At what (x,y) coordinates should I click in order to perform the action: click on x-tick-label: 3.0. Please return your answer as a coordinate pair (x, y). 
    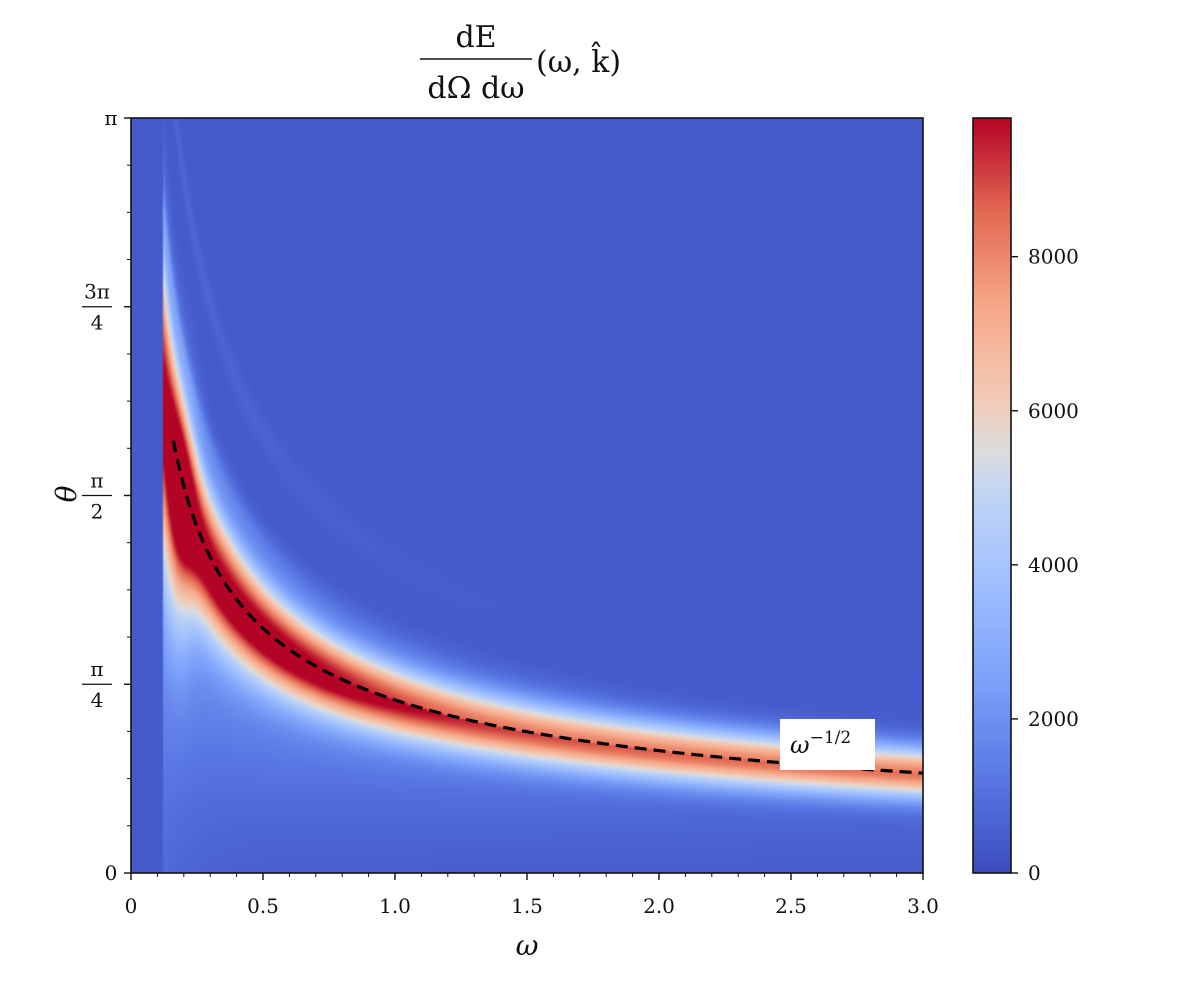
    Looking at the image, I should click on (923, 906).